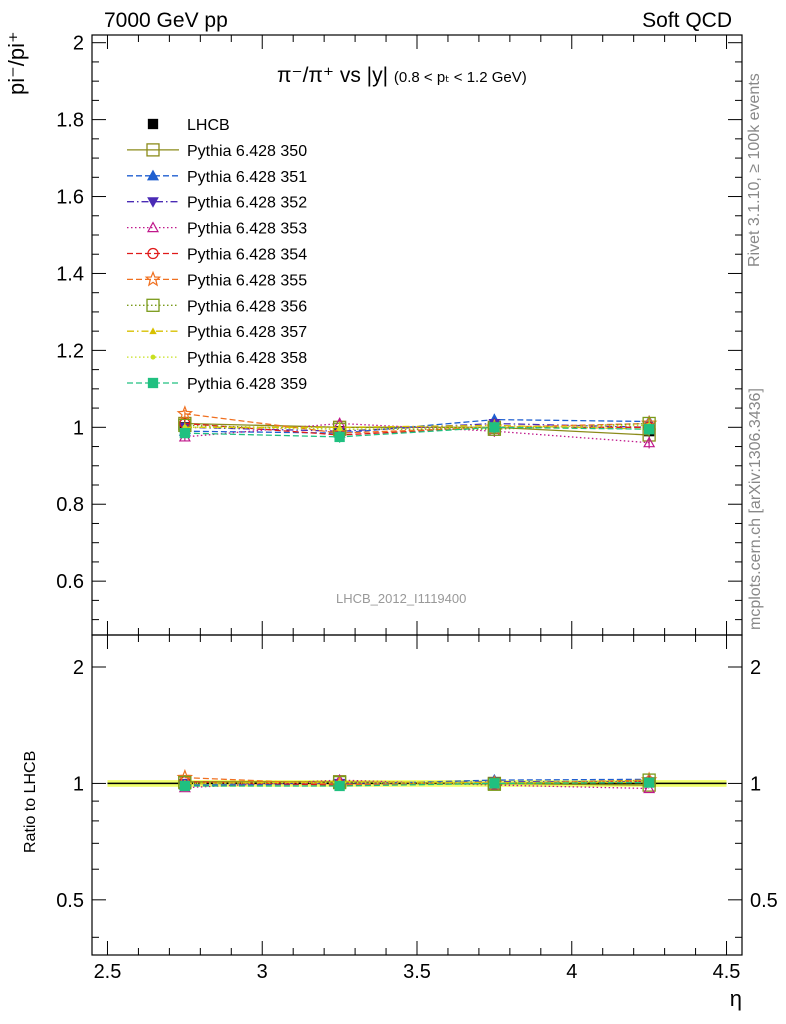 This screenshot has width=786, height=1024. Describe the element at coordinates (70, 198) in the screenshot. I see `y-tick-label: 1.6` at that location.